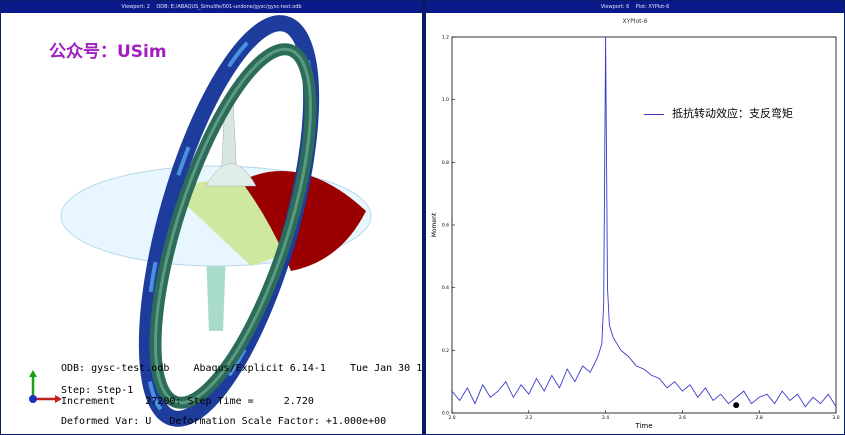  Describe the element at coordinates (635, 7) in the screenshot. I see `viewport-right-title: Viewport: 6 Plot: XYPlot-6` at that location.